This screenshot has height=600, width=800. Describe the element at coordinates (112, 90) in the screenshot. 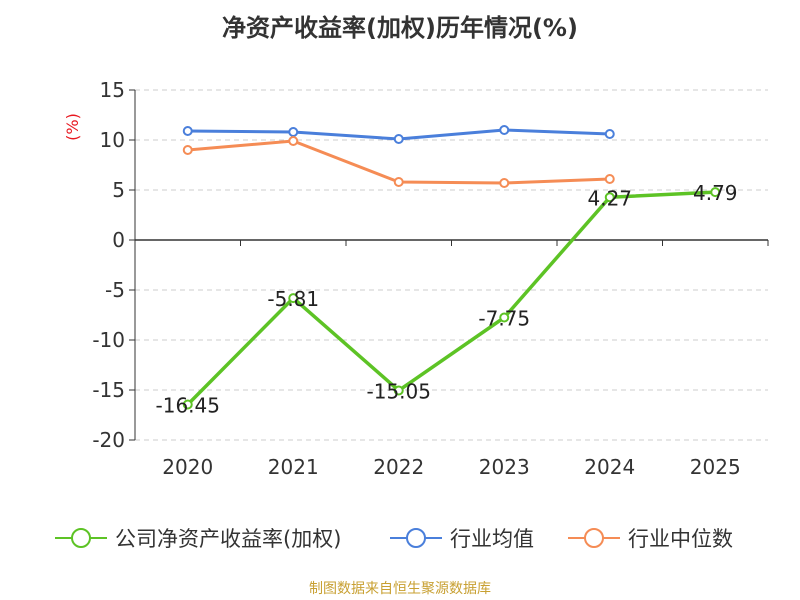

I see `y-tick-label: 15` at that location.